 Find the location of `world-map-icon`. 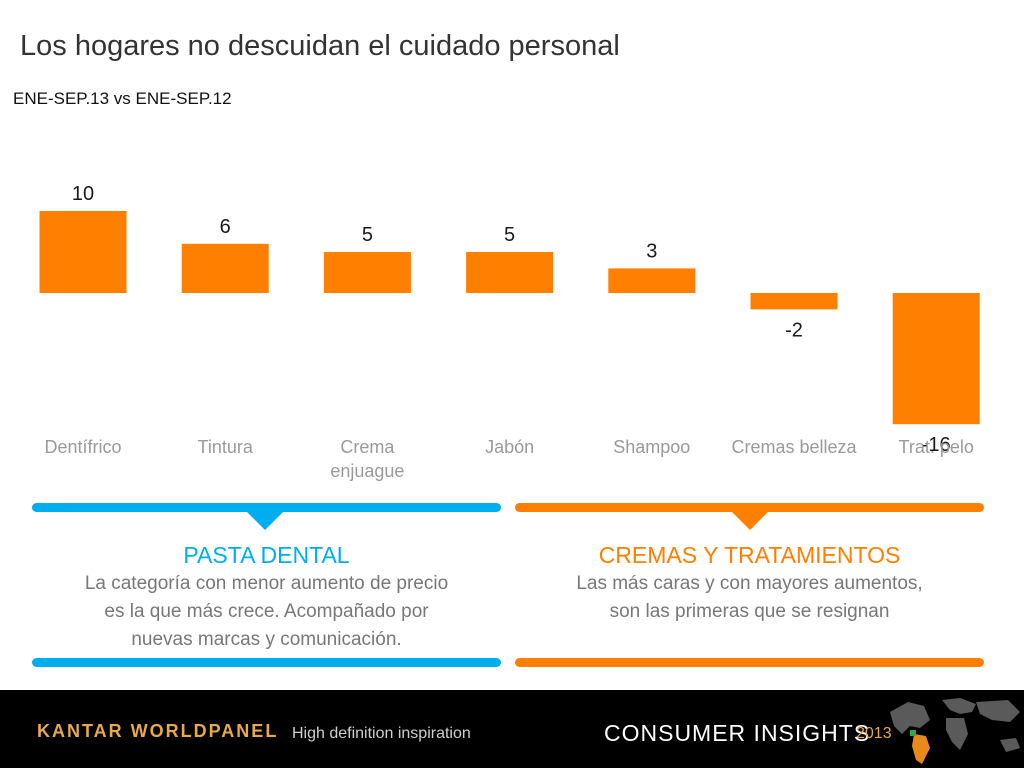

world-map-icon is located at coordinates (955, 731).